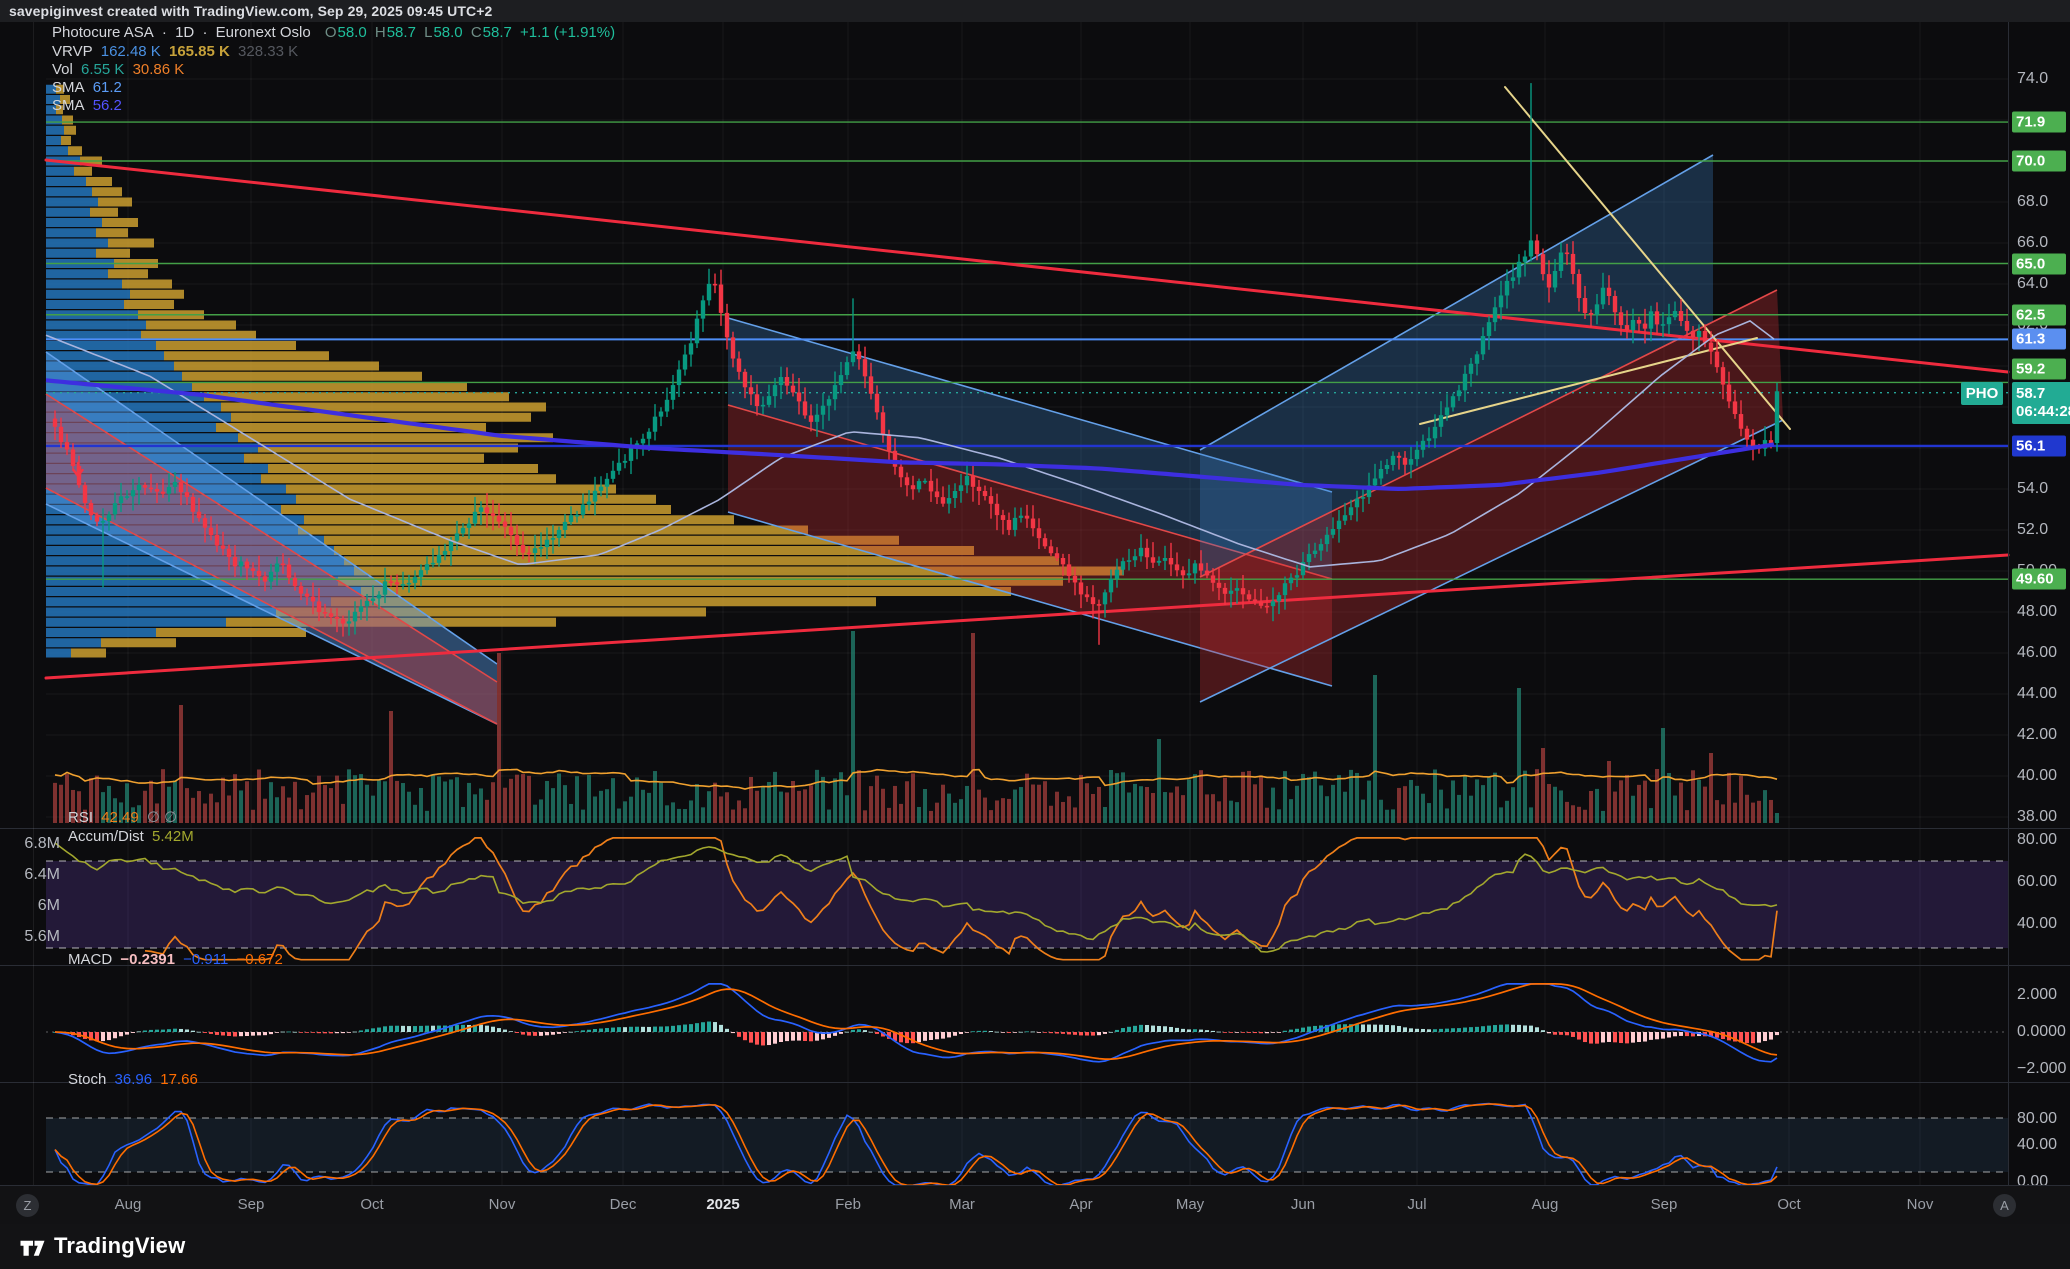  I want to click on accumdist-axis-label: 5.6M, so click(42, 936).